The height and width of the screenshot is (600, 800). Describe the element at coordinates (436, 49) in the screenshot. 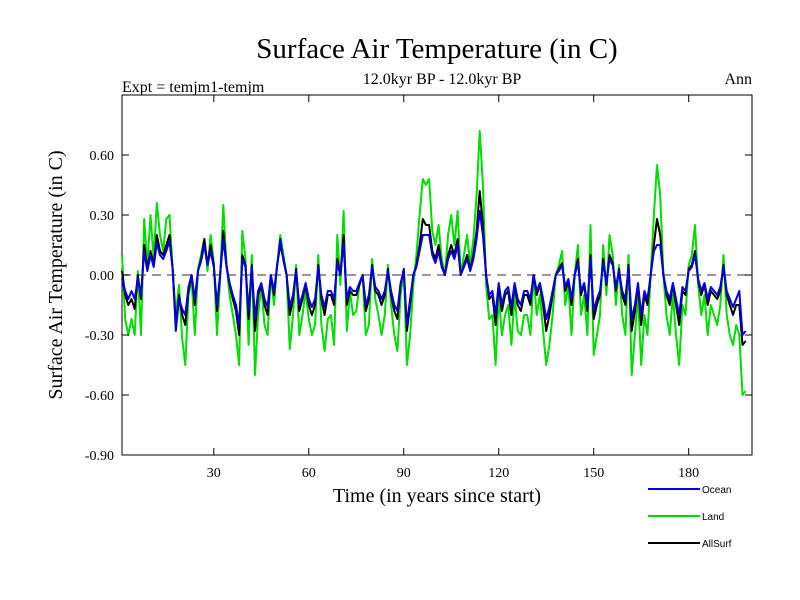

I see `chart-title: Surface Air Temperature (in C)` at that location.